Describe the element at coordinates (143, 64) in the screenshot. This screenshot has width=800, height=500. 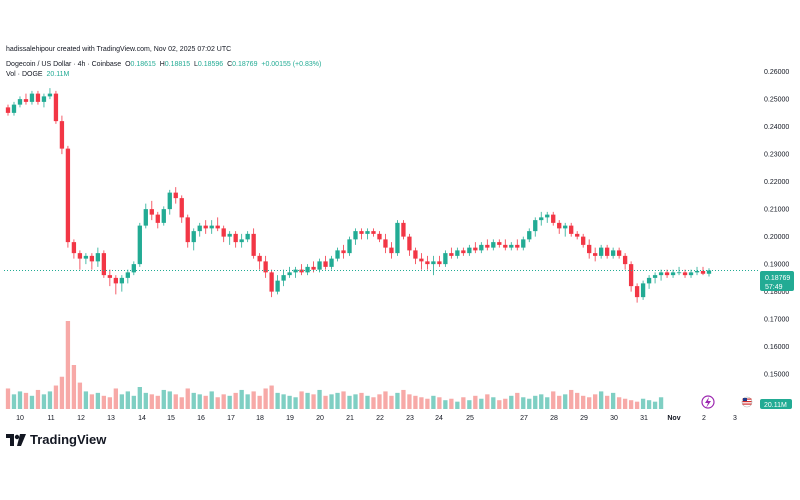
I see `open-value: 0.18615` at that location.